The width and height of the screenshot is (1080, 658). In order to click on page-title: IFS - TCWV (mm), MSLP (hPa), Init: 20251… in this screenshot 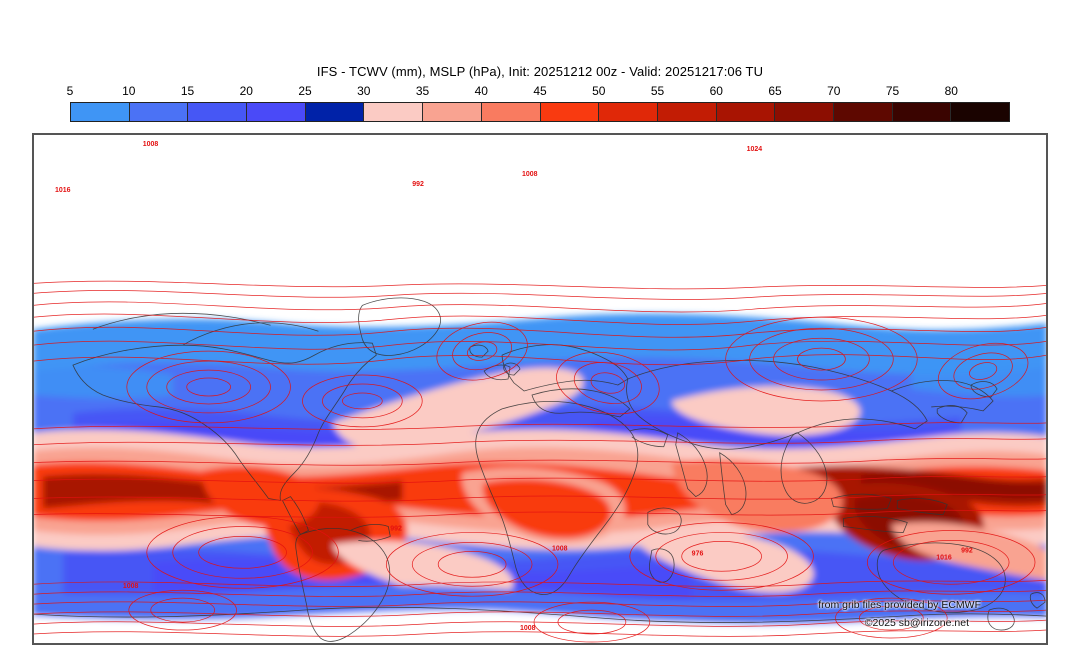, I will do `click(540, 71)`.